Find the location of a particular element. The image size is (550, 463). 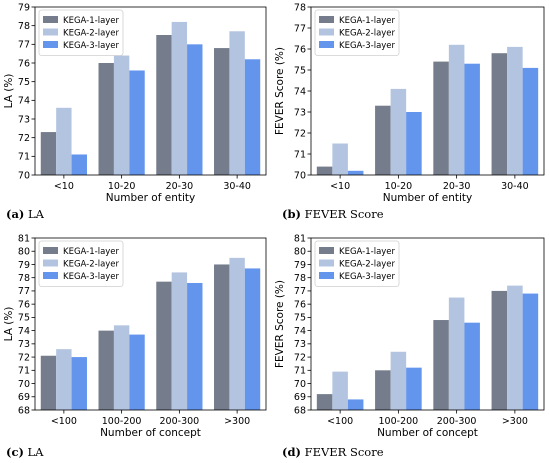

legend-box-a is located at coordinates (81, 32).